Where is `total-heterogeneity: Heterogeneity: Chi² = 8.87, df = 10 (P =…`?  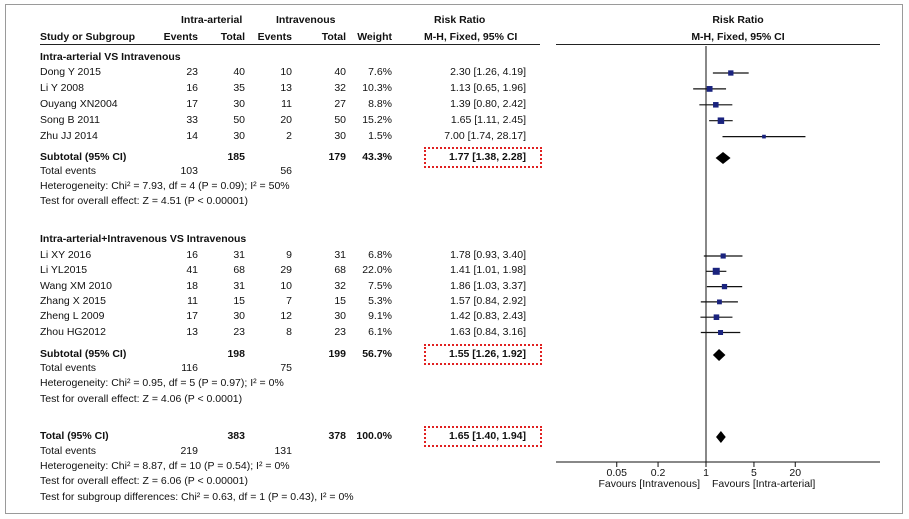
total-heterogeneity: Heterogeneity: Chi² = 8.87, df = 10 (P =… is located at coordinates (165, 466).